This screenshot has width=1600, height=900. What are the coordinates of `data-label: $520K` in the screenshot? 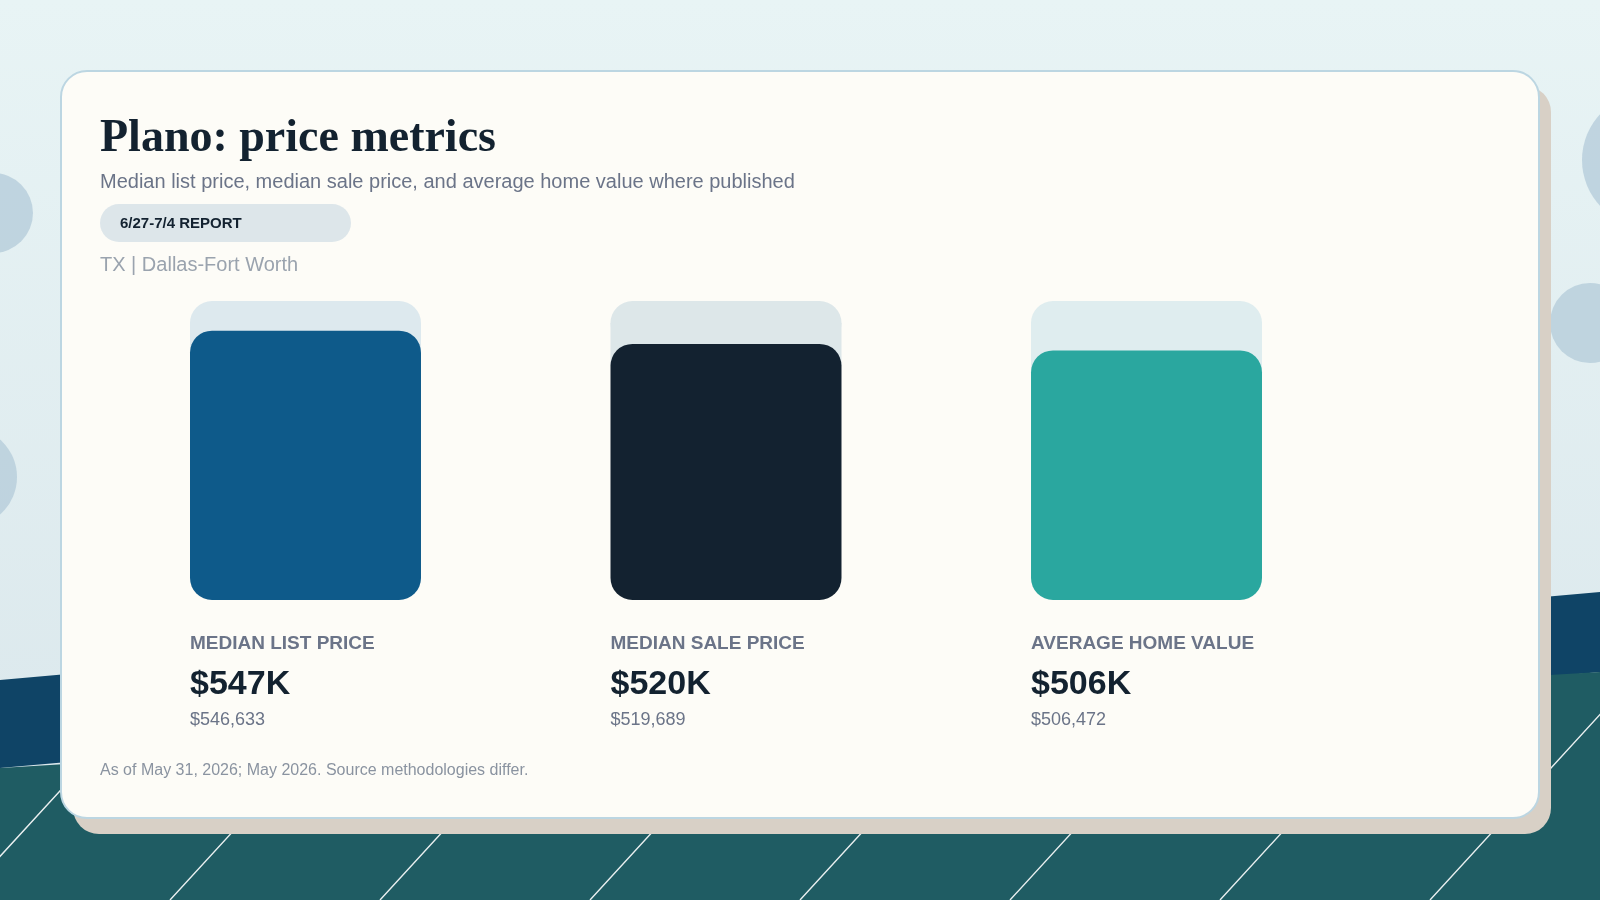 It's located at (661, 682).